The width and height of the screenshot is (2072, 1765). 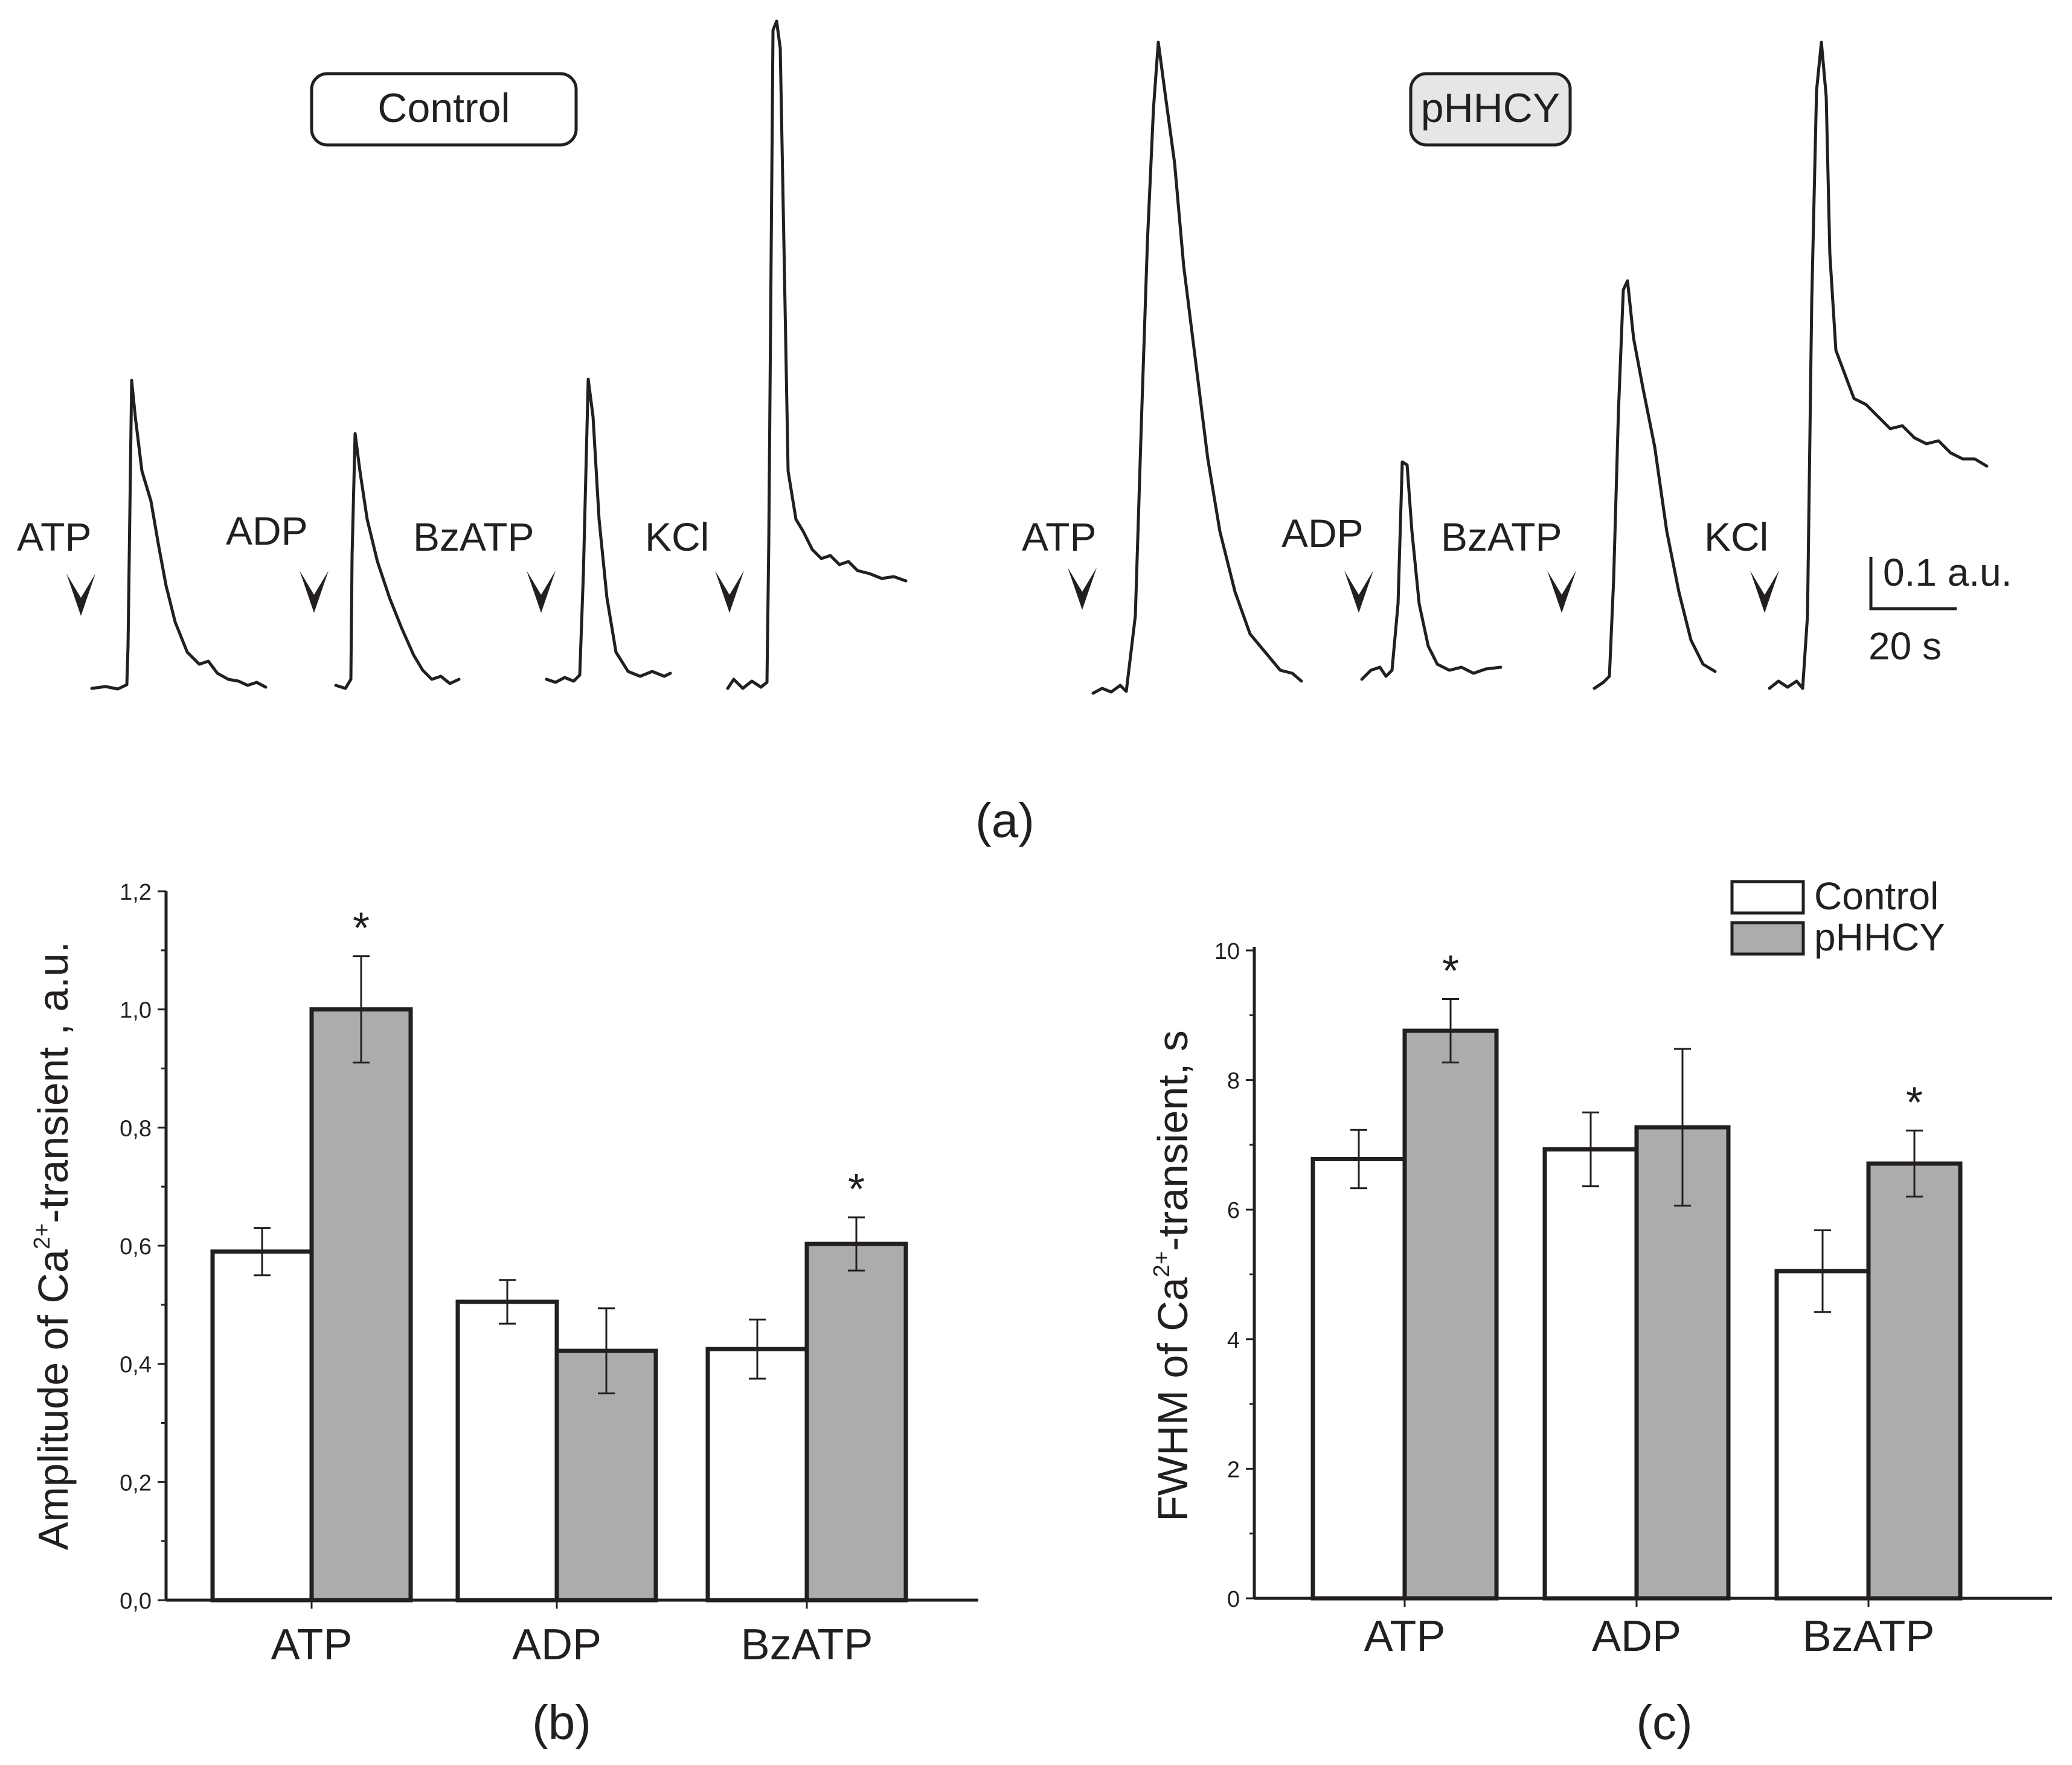 I want to click on legend: Control pHHCY, so click(x=1837, y=916).